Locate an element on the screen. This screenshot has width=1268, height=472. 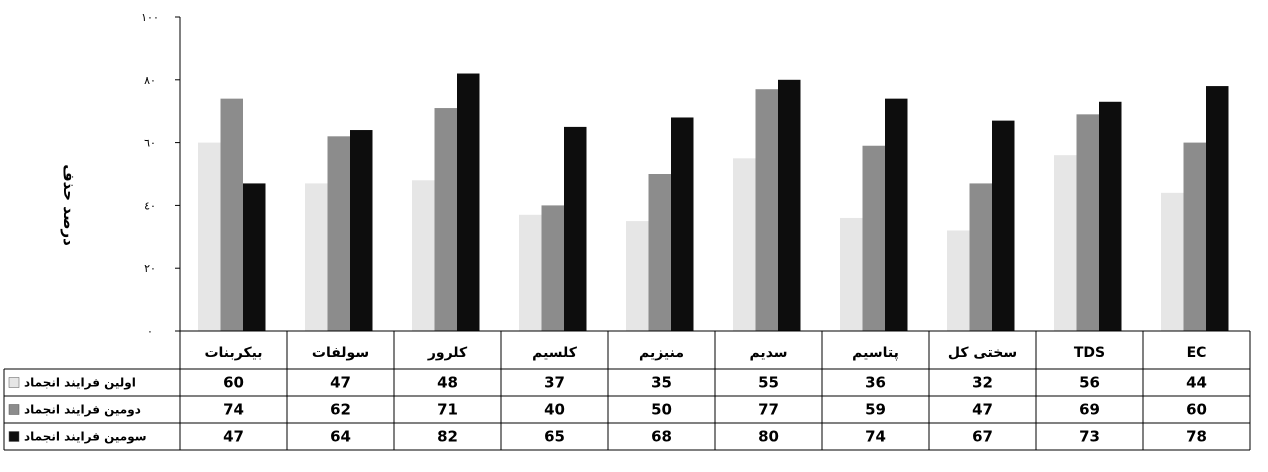
data-label: 55 is located at coordinates (768, 383).